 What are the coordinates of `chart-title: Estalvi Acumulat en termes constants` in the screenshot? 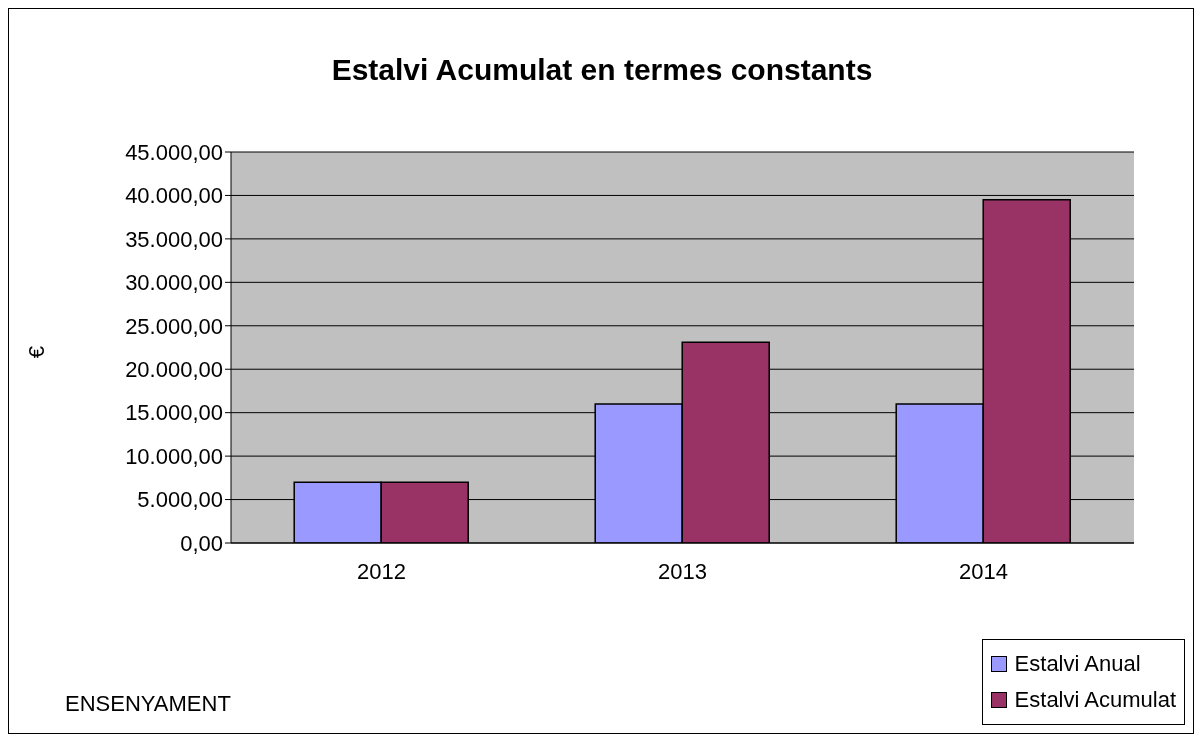 It's located at (602, 70).